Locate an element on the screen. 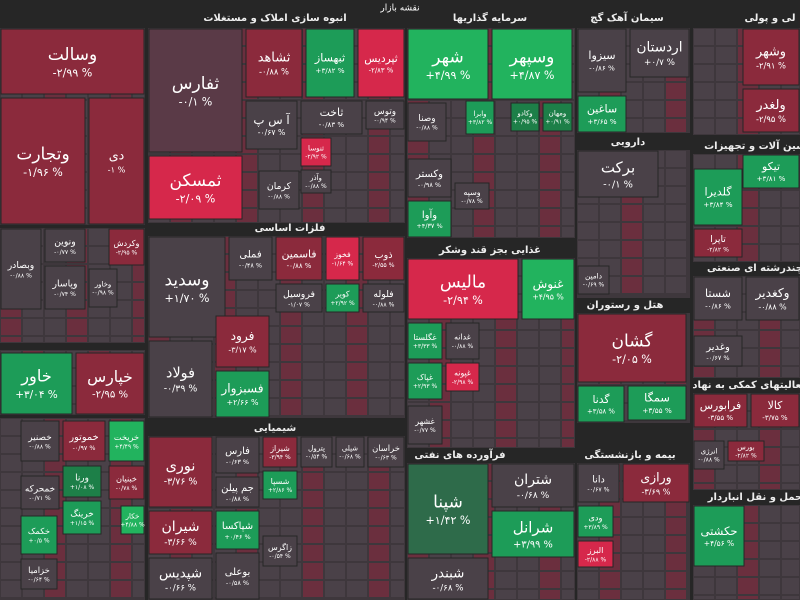 This screenshot has height=600, width=800. stock-name: فاسمین is located at coordinates (299, 253).